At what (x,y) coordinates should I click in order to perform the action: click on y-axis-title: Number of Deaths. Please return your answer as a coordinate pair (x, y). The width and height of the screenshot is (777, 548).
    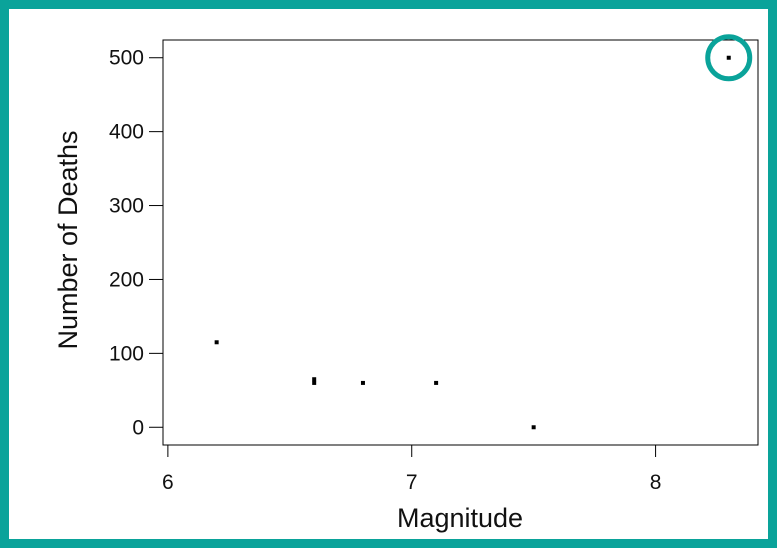
    Looking at the image, I should click on (68, 239).